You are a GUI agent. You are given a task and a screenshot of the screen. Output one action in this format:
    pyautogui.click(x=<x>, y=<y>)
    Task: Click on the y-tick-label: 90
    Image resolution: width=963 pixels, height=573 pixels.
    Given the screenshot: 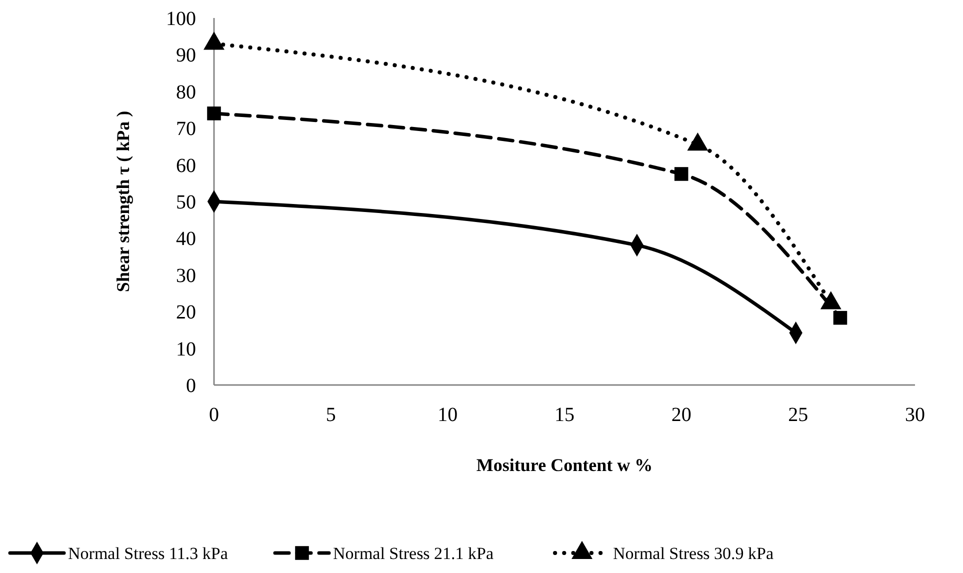 What is the action you would take?
    pyautogui.click(x=186, y=55)
    